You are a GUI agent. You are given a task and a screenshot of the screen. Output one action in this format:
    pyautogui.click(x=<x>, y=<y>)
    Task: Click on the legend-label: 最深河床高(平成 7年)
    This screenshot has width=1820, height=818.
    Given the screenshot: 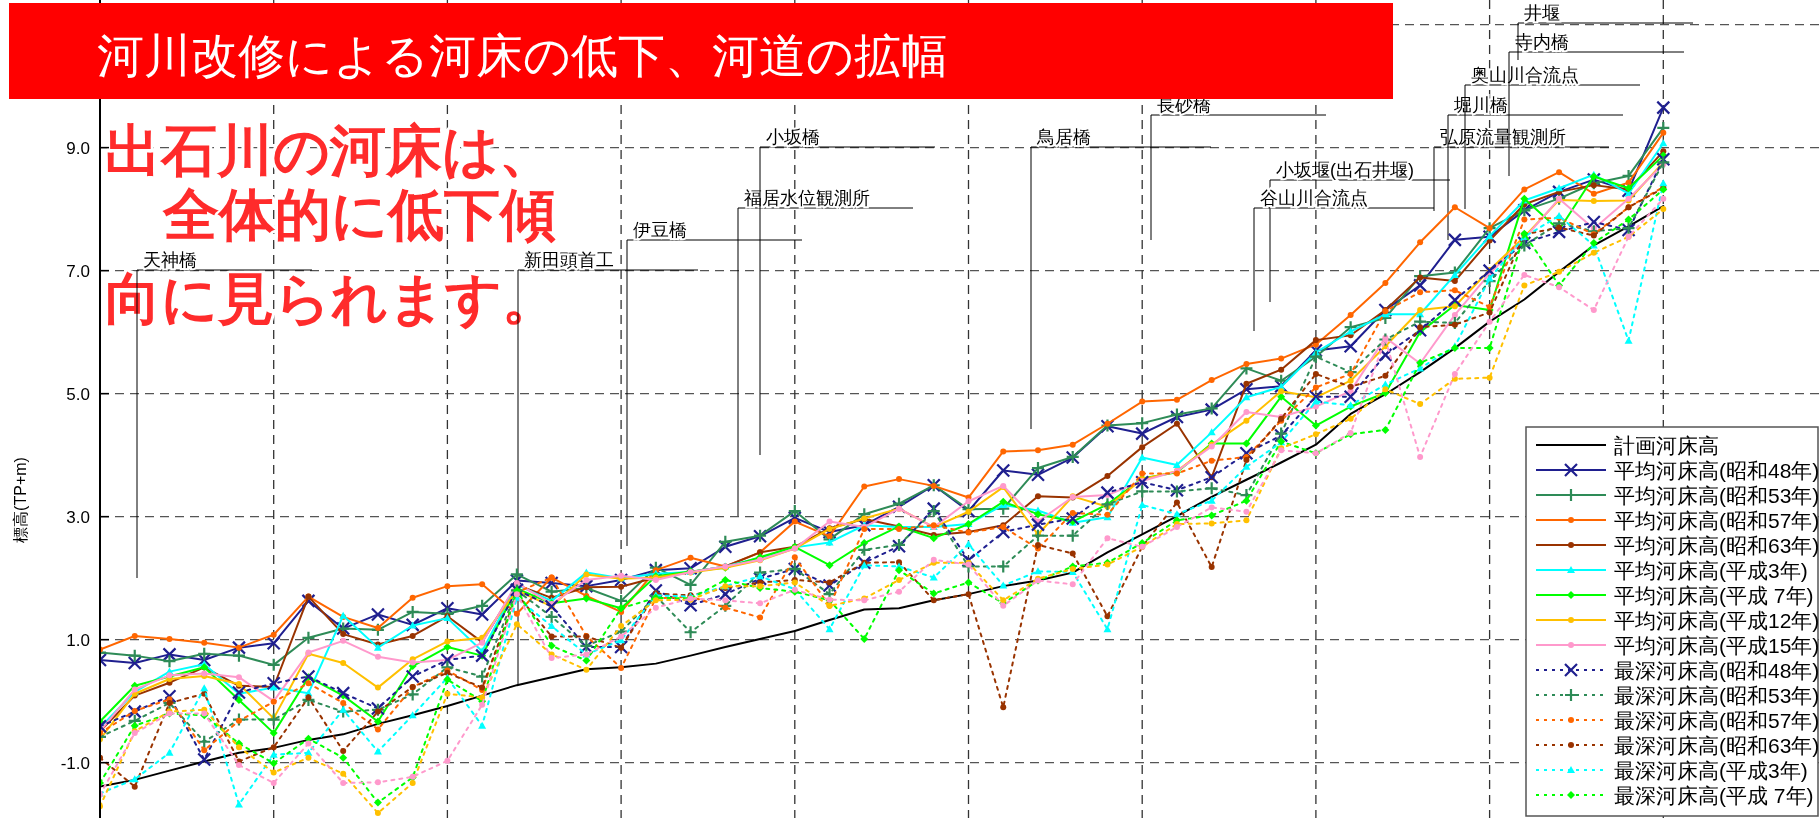 What is the action you would take?
    pyautogui.click(x=1714, y=795)
    